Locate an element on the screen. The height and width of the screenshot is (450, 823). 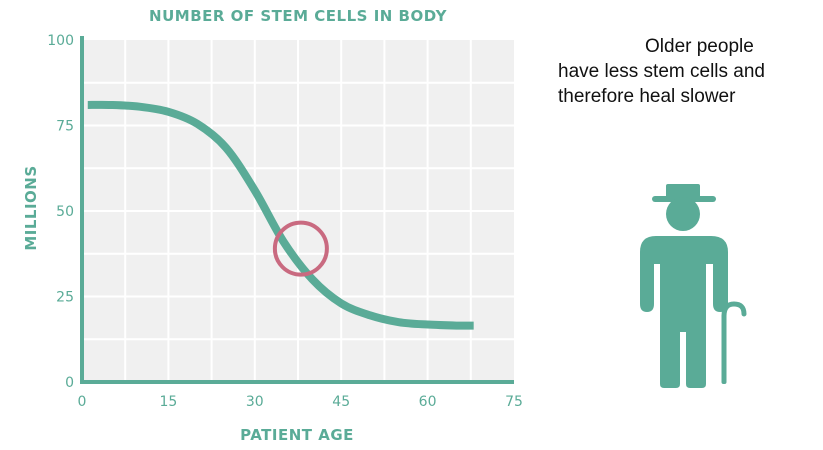
annotation-layer is located at coordinates (300, 248).